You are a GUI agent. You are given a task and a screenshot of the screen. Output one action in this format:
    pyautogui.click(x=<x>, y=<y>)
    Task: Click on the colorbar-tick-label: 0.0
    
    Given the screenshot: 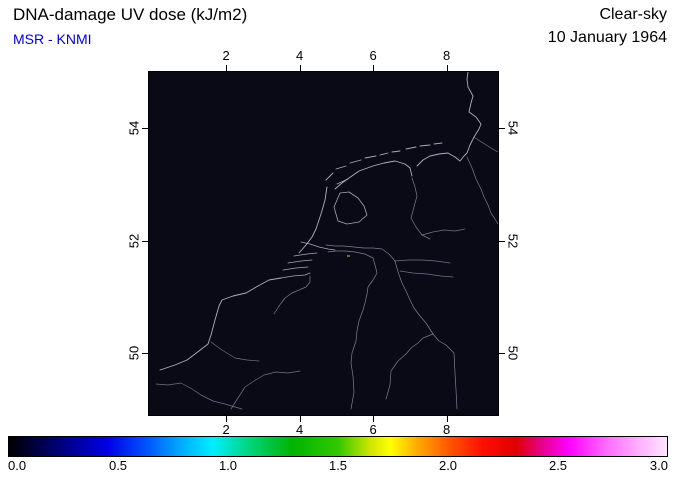 What is the action you would take?
    pyautogui.click(x=17, y=465)
    